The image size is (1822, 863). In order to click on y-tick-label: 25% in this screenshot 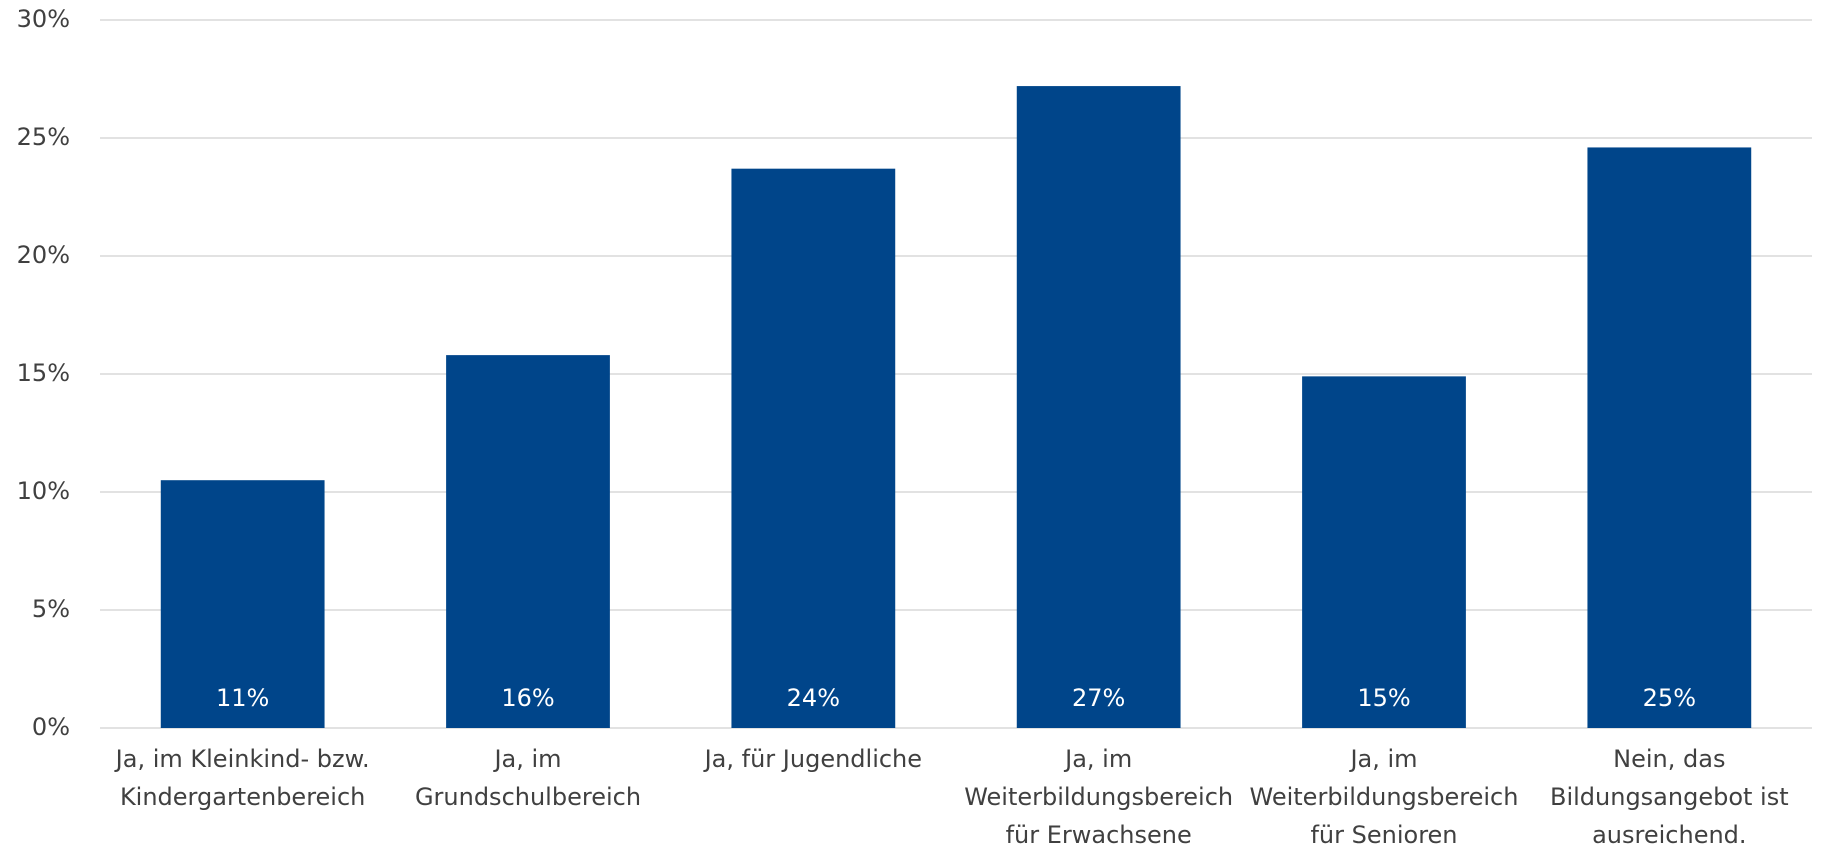, I will do `click(43, 137)`.